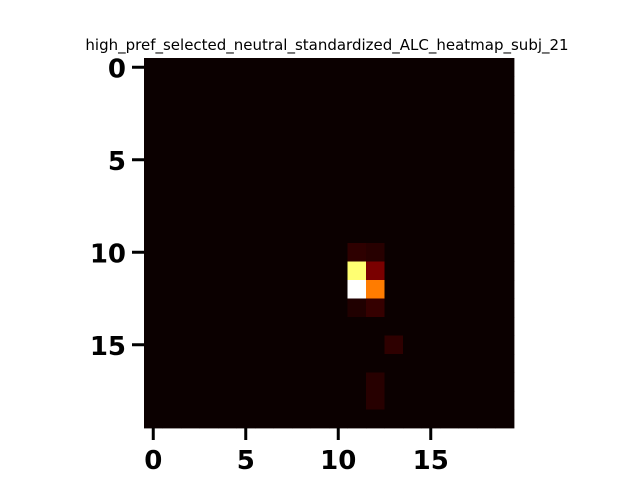  Describe the element at coordinates (117, 162) in the screenshot. I see `y-tick-label: 5` at that location.